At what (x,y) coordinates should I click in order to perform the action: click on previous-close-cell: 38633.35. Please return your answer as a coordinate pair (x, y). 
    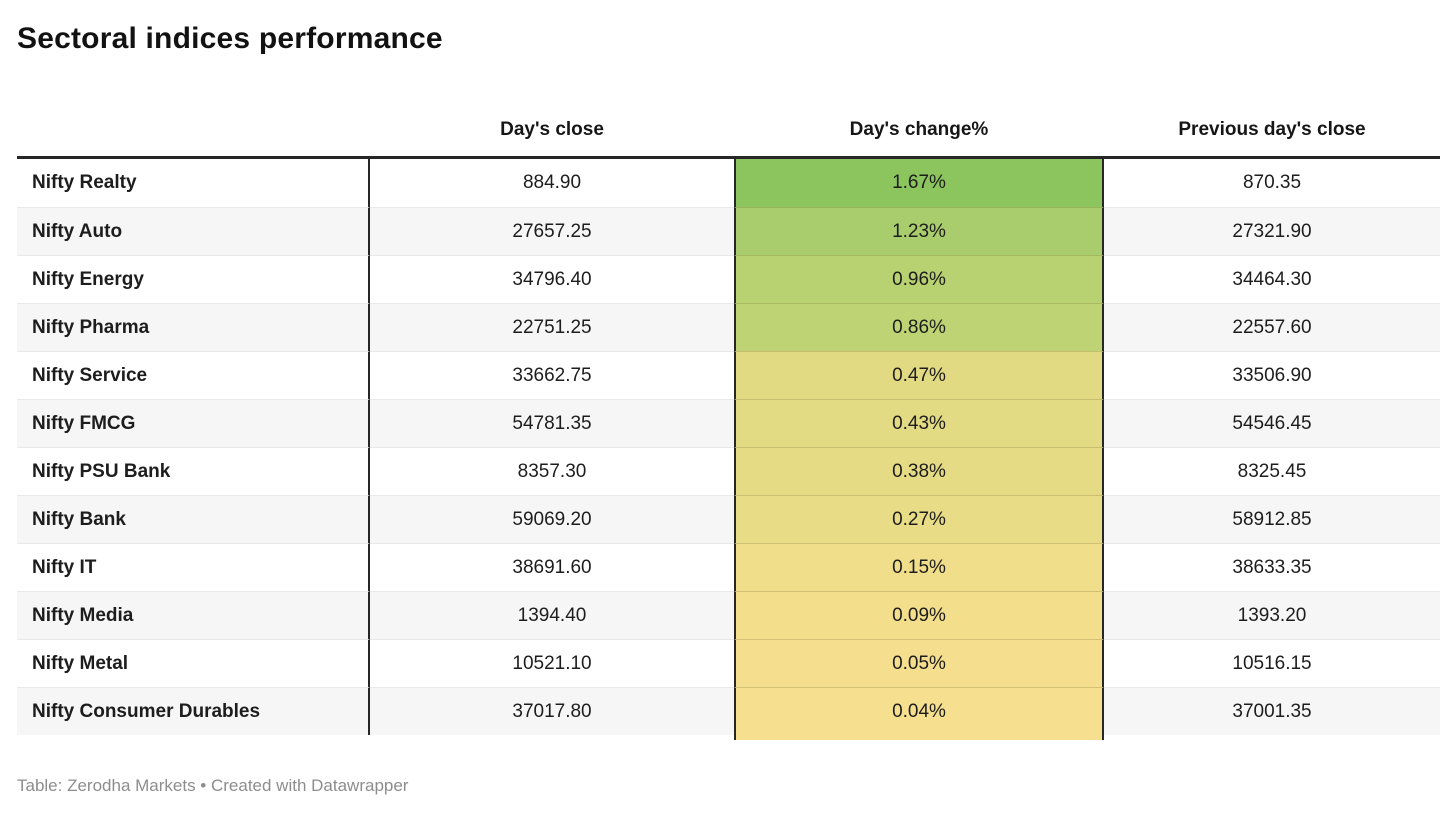
    Looking at the image, I should click on (1272, 567).